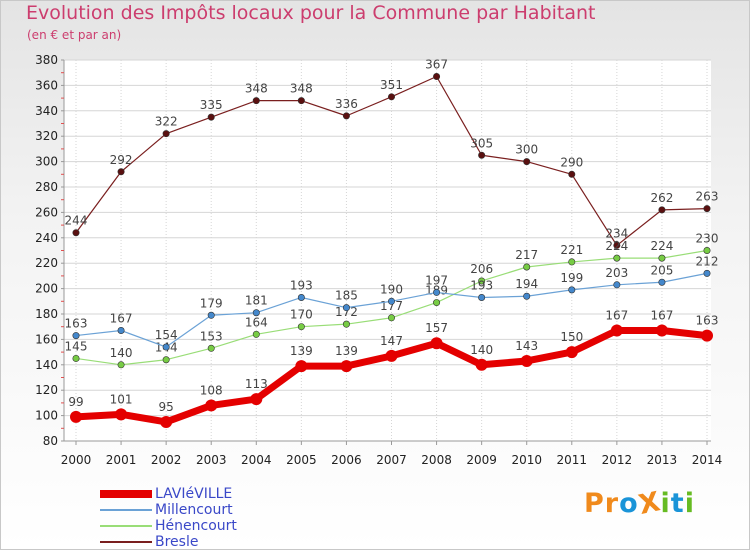 This screenshot has width=750, height=550. Describe the element at coordinates (707, 261) in the screenshot. I see `data-label: 212` at that location.